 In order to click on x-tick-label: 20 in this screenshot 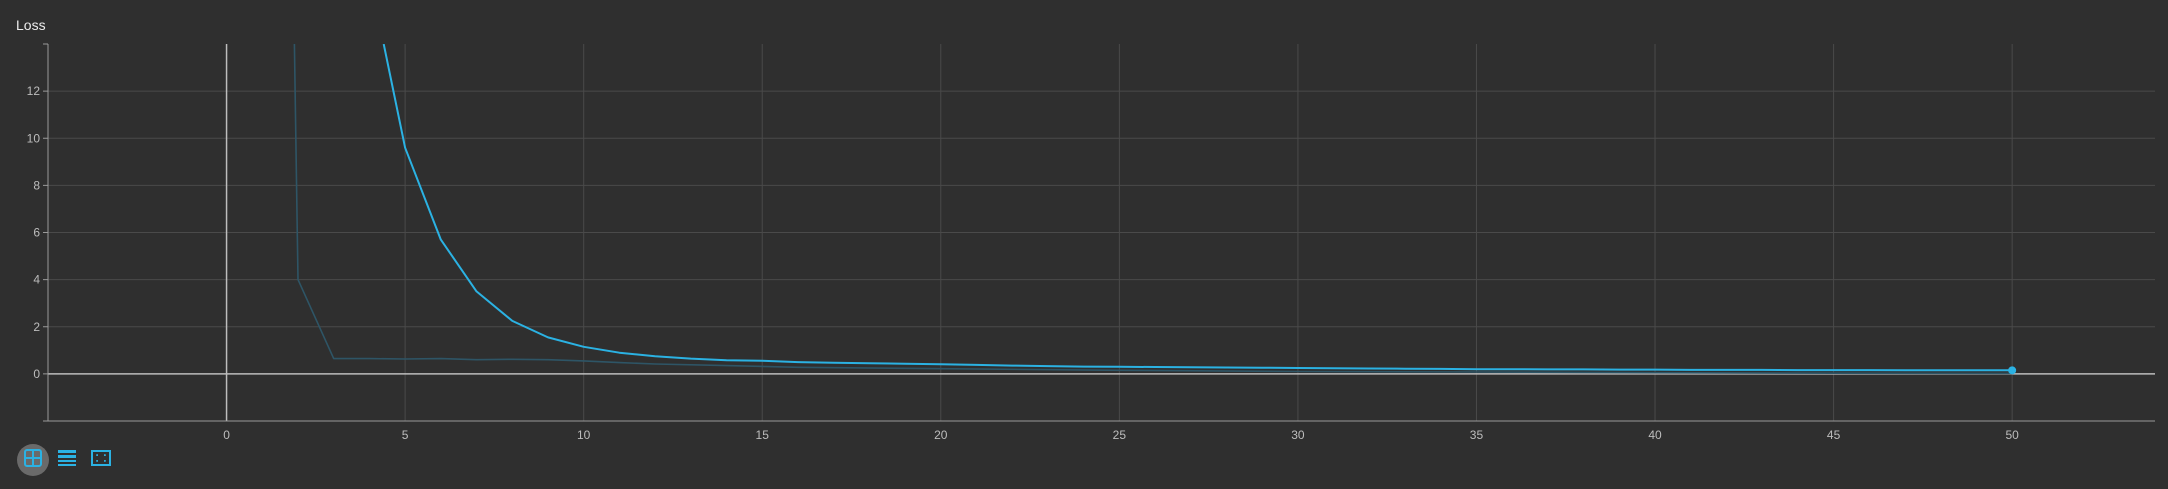, I will do `click(941, 435)`.